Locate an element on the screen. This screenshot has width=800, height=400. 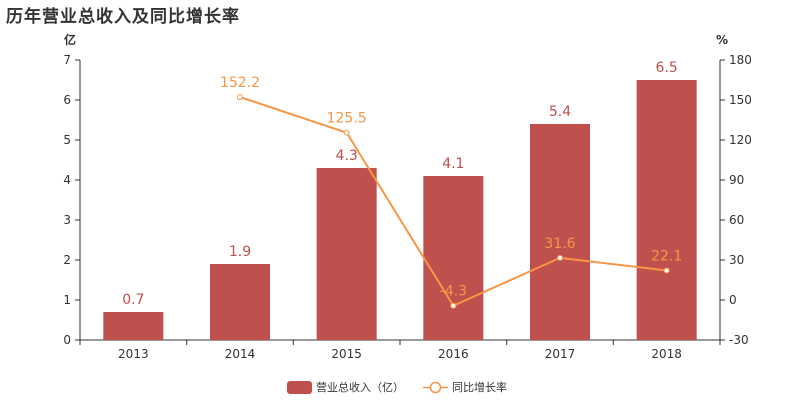
right-axis-tick-label: -30 is located at coordinates (739, 340).